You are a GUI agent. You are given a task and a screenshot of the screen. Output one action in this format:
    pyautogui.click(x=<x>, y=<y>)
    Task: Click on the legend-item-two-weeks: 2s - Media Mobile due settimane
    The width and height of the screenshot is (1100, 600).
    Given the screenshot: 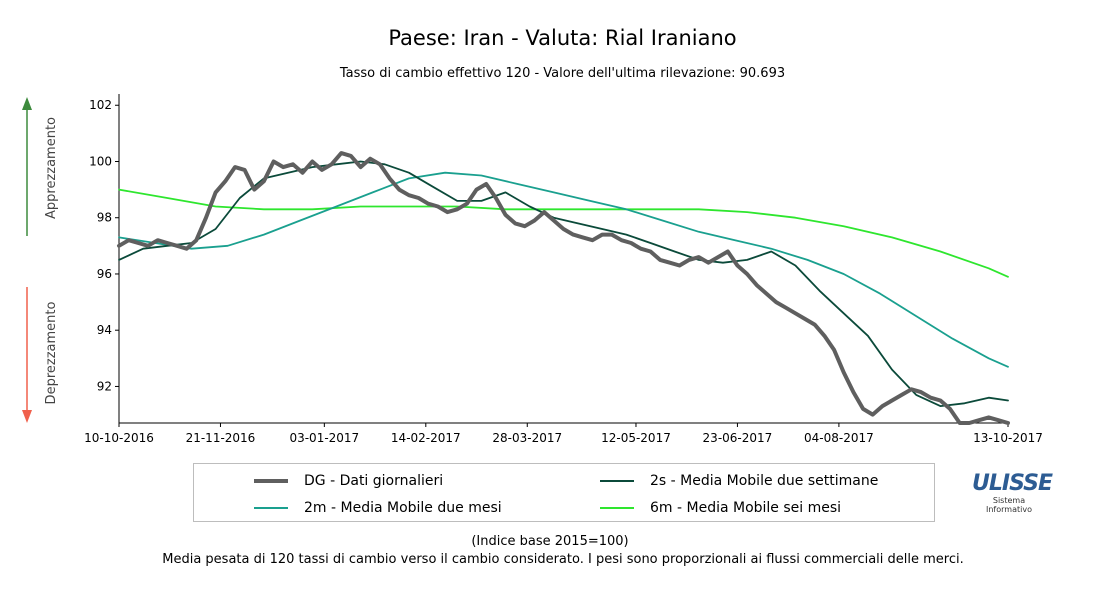 What is the action you would take?
    pyautogui.click(x=739, y=481)
    